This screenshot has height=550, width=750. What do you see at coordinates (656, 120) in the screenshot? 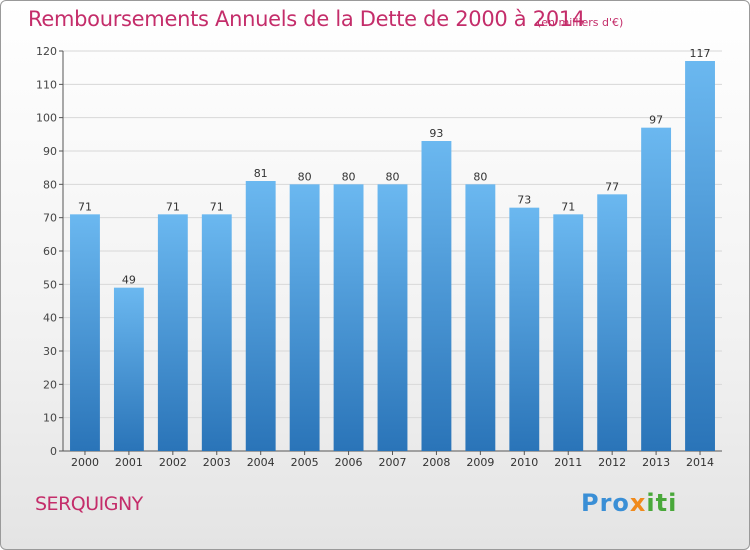
I see `value-label-2013: 97` at bounding box center [656, 120].